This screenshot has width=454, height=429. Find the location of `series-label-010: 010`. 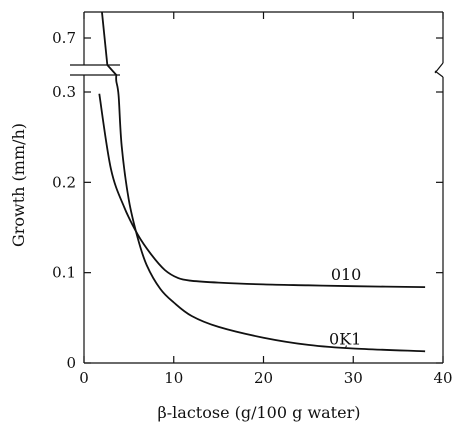

series-label-010: 010 is located at coordinates (346, 274).